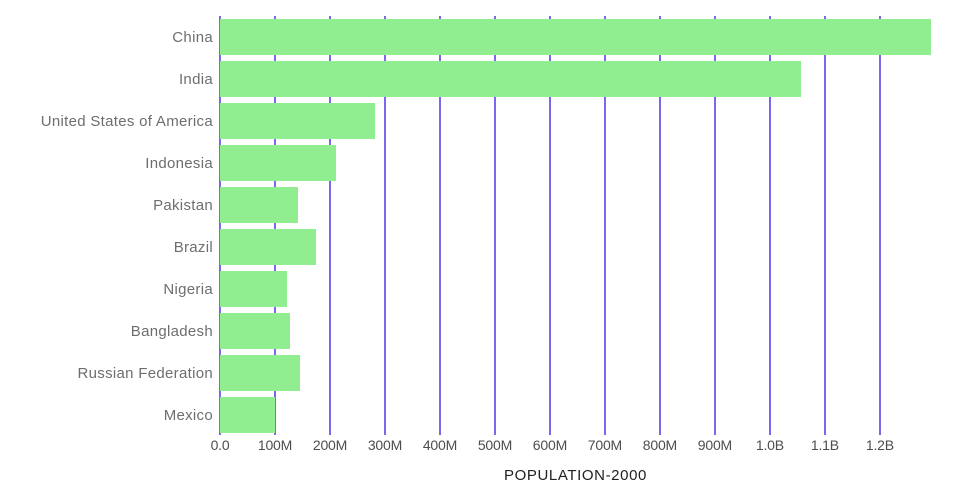 Image resolution: width=960 pixels, height=500 pixels. I want to click on category-label-pakistan: Pakistan, so click(183, 205).